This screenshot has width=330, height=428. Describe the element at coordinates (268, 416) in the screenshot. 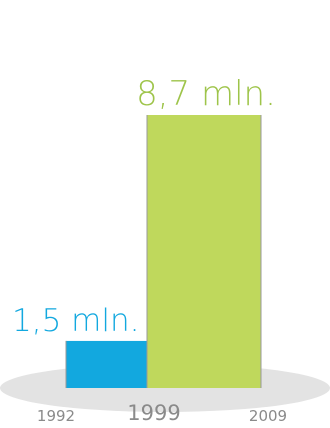

I see `tick-label-2009: 2009` at that location.